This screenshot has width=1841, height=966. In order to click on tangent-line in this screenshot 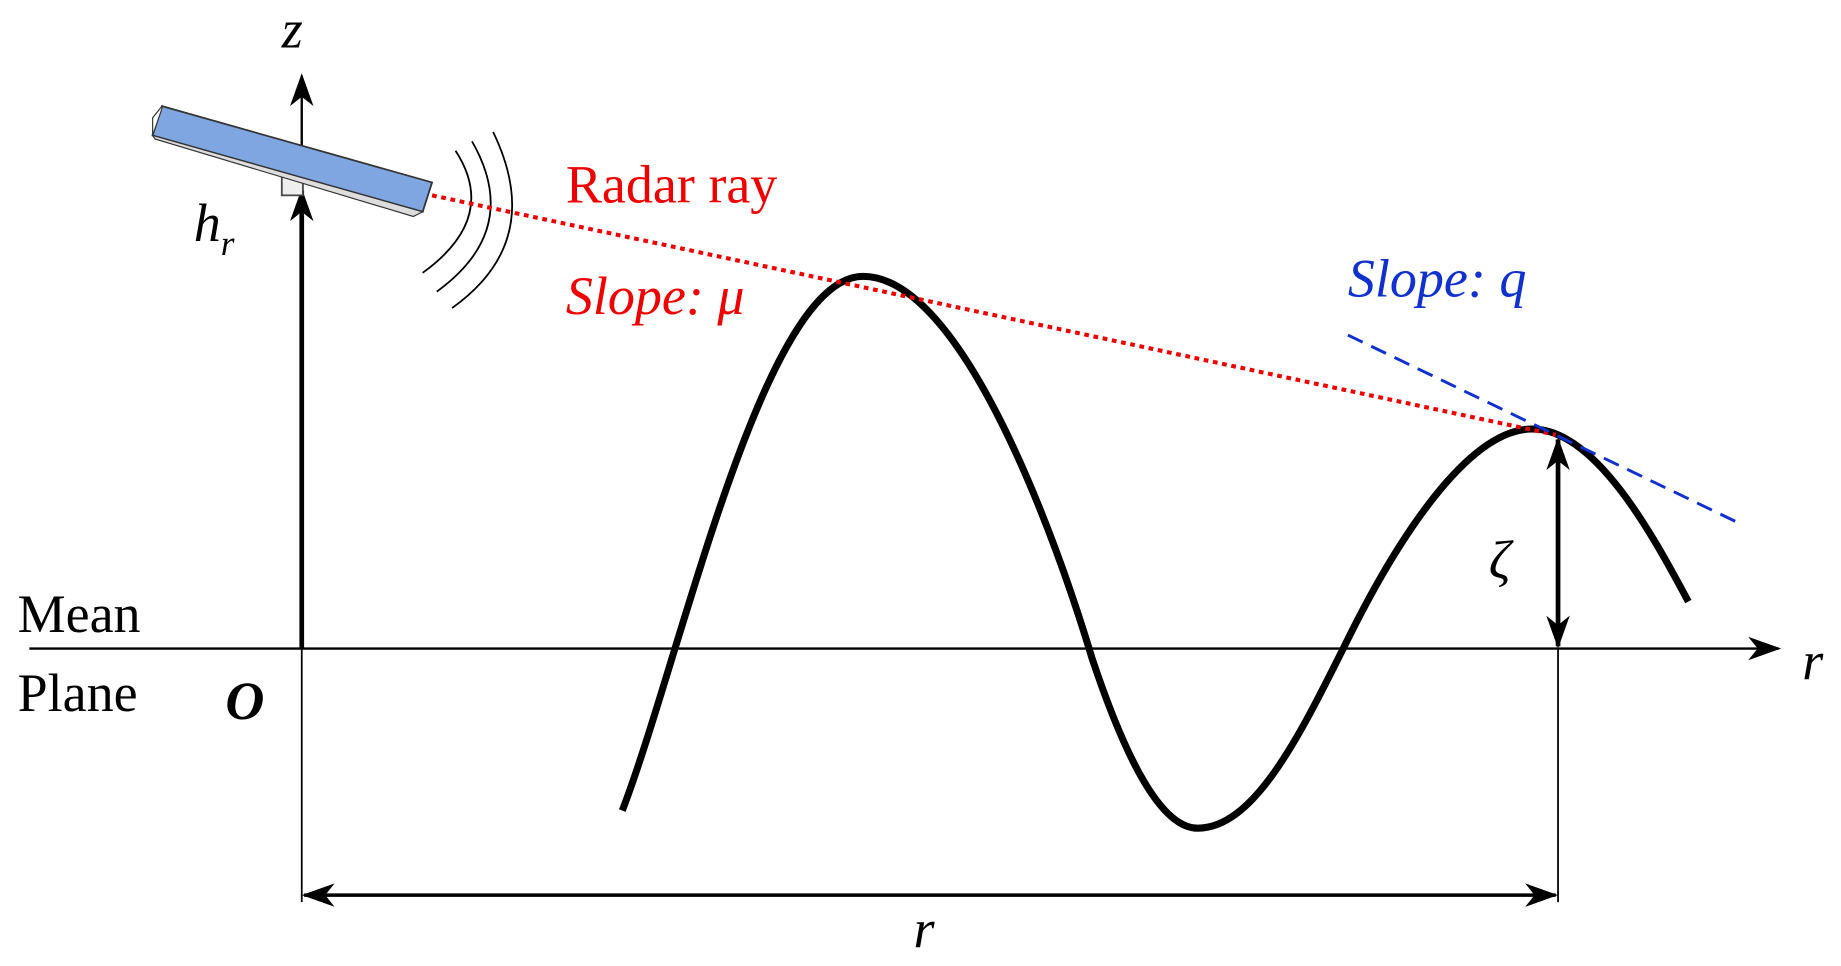, I will do `click(1546, 430)`.